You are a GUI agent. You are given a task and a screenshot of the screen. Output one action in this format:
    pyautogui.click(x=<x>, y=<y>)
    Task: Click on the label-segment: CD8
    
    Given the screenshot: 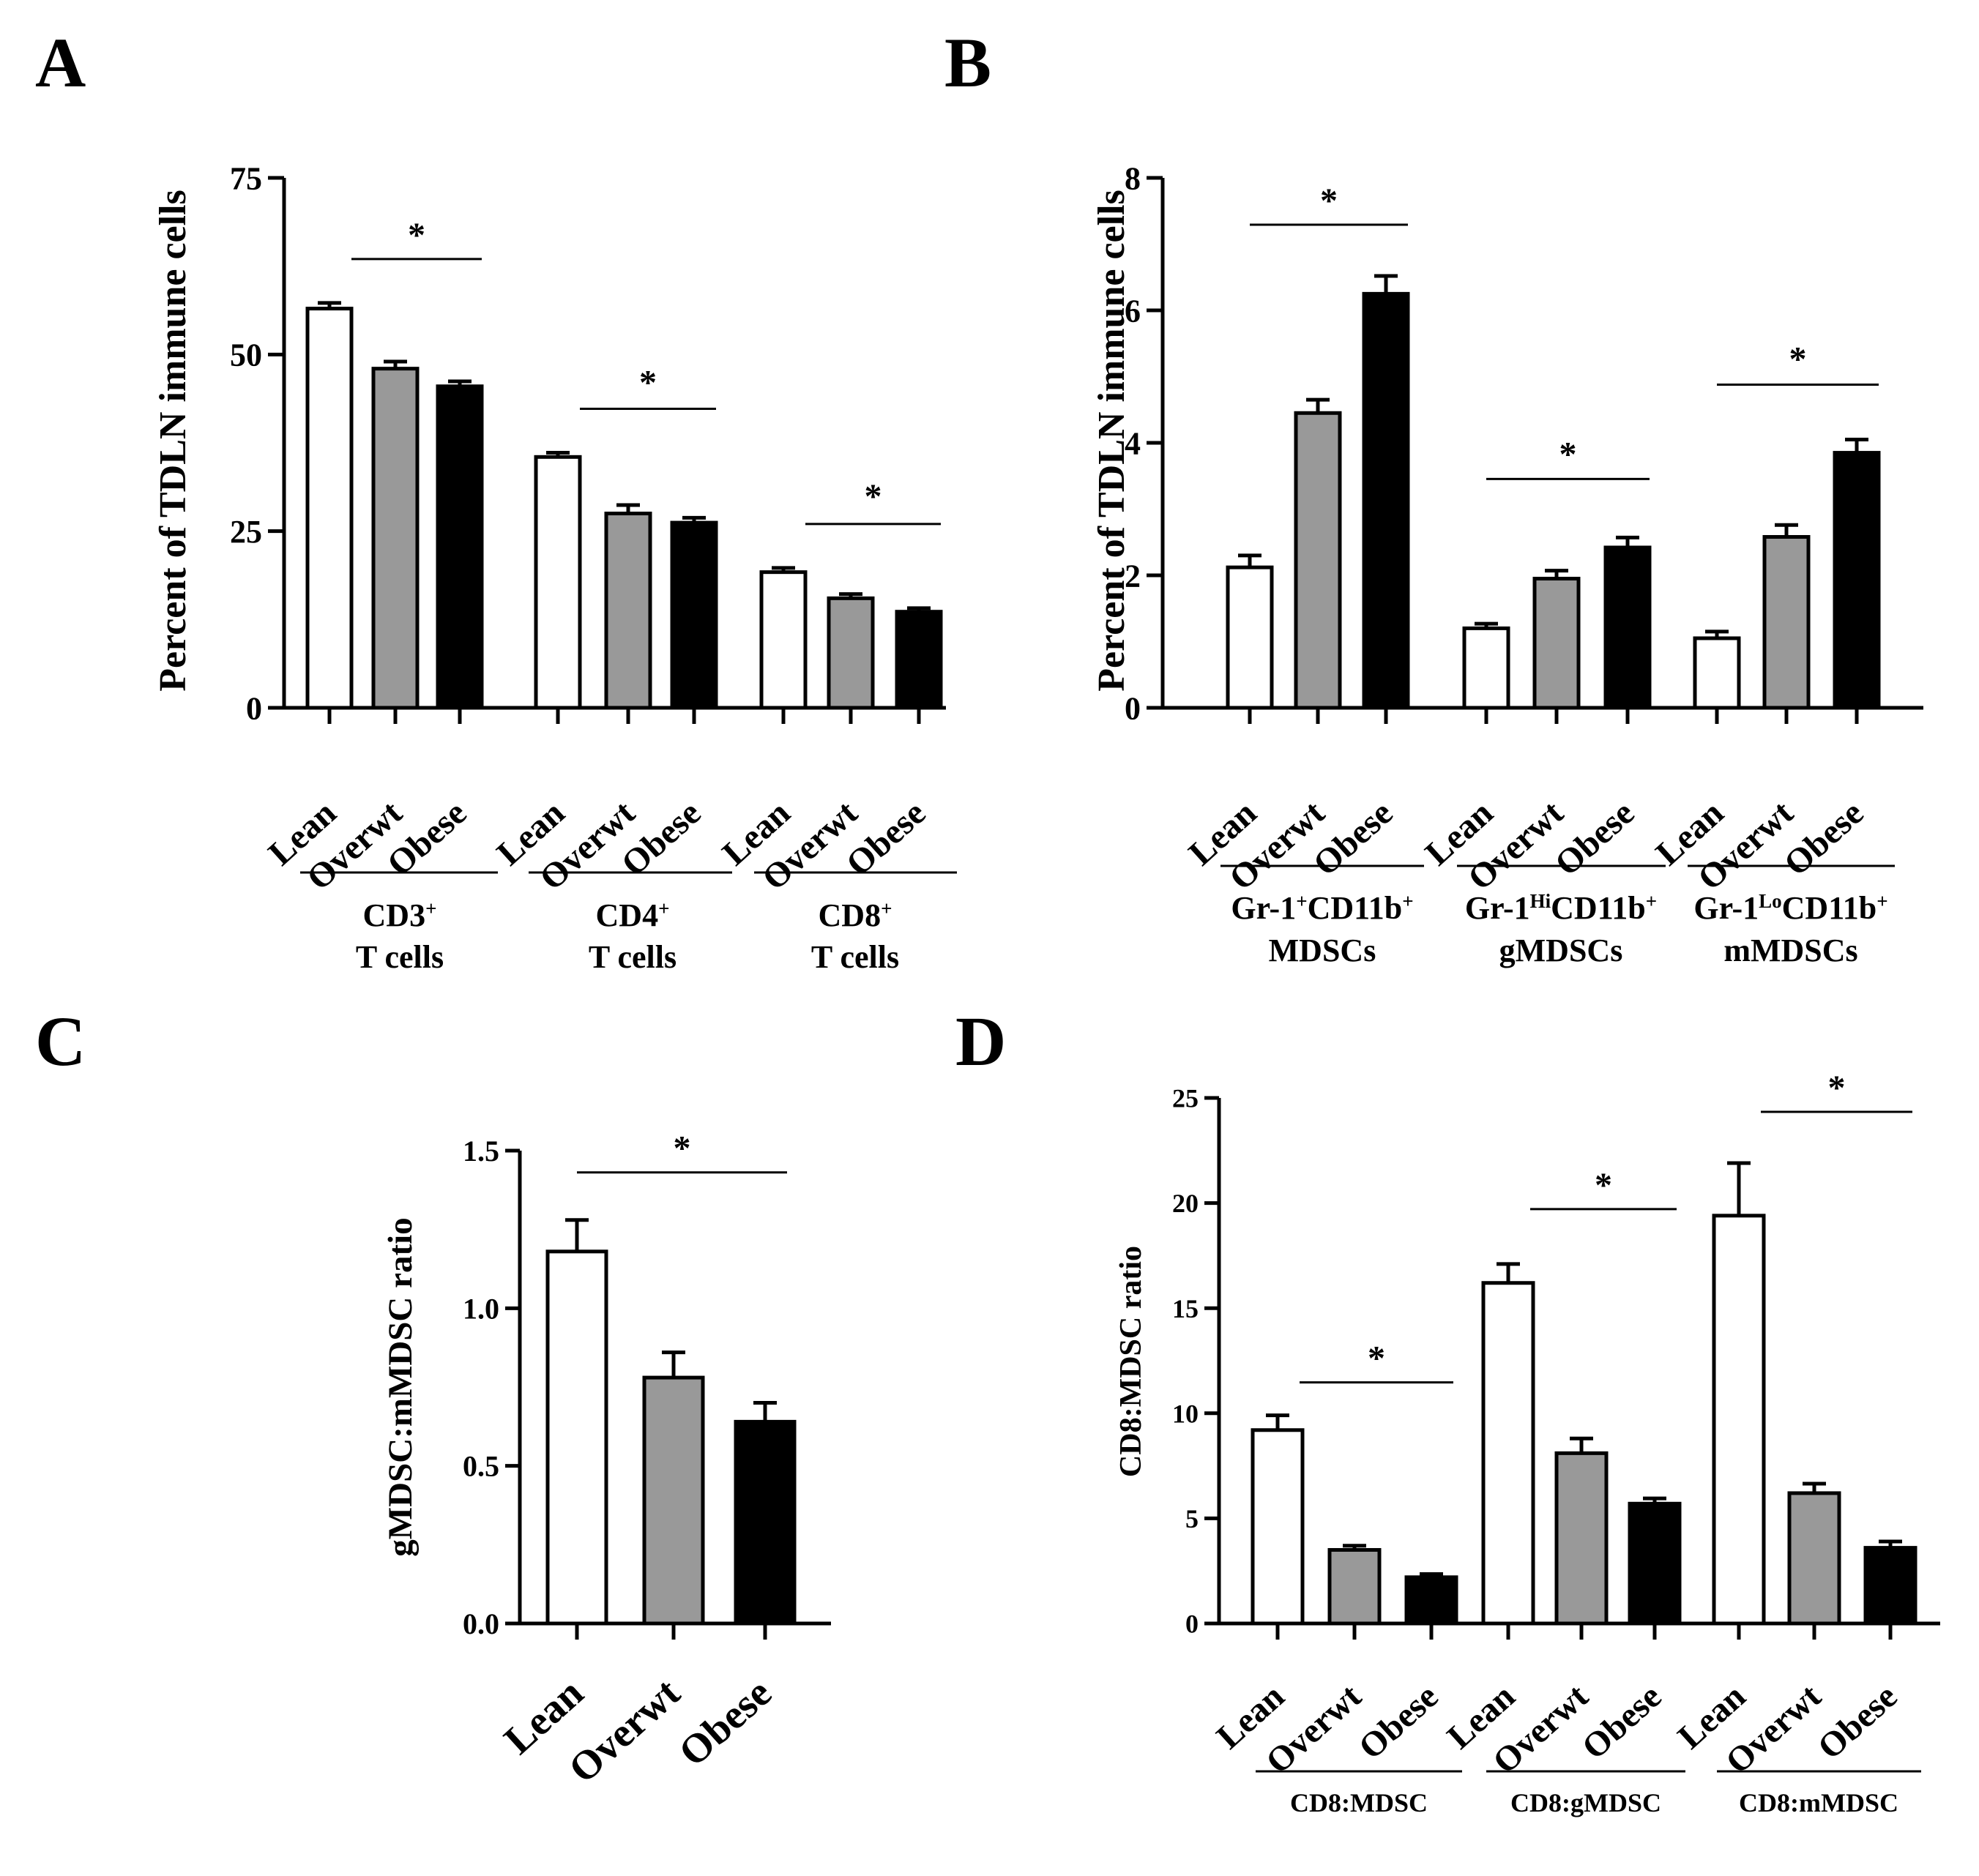 What is the action you would take?
    pyautogui.click(x=851, y=915)
    